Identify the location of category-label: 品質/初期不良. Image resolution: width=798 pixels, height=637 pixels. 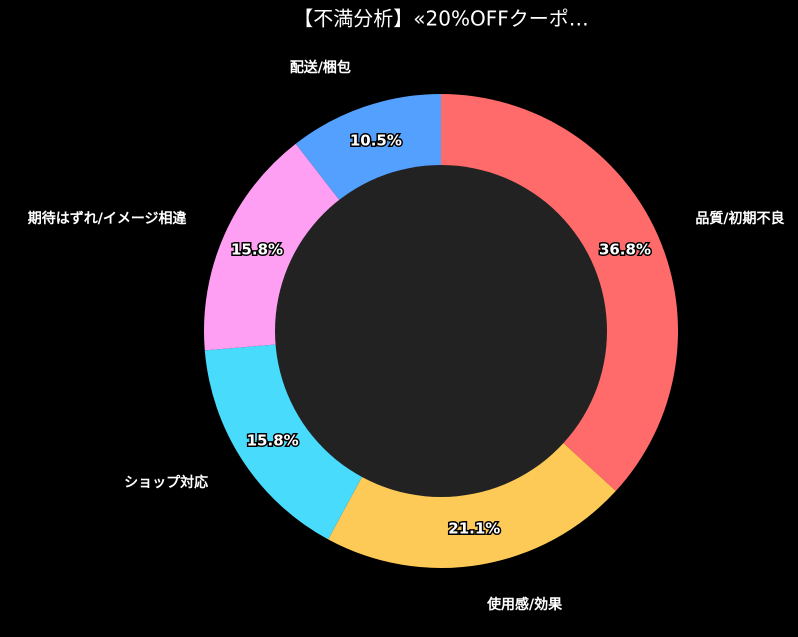
(739, 218).